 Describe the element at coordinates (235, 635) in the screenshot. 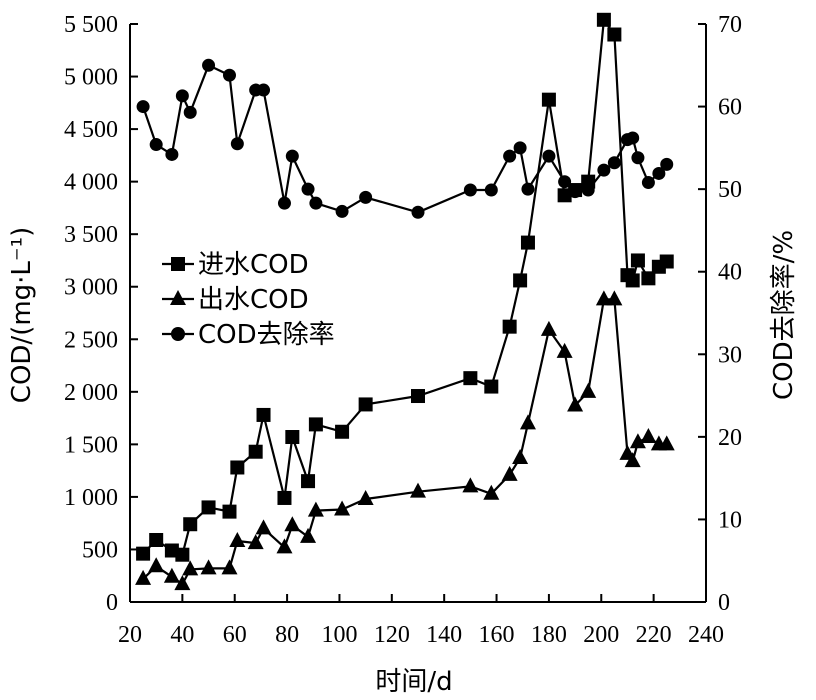

I see `x-tick-label: 60` at that location.